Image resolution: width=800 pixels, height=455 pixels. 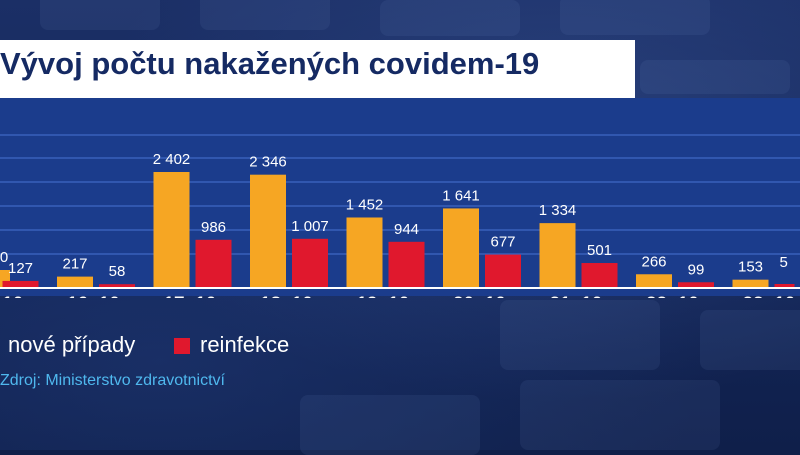 What do you see at coordinates (172, 159) in the screenshot?
I see `data-label-nove-pripady: 2 402` at bounding box center [172, 159].